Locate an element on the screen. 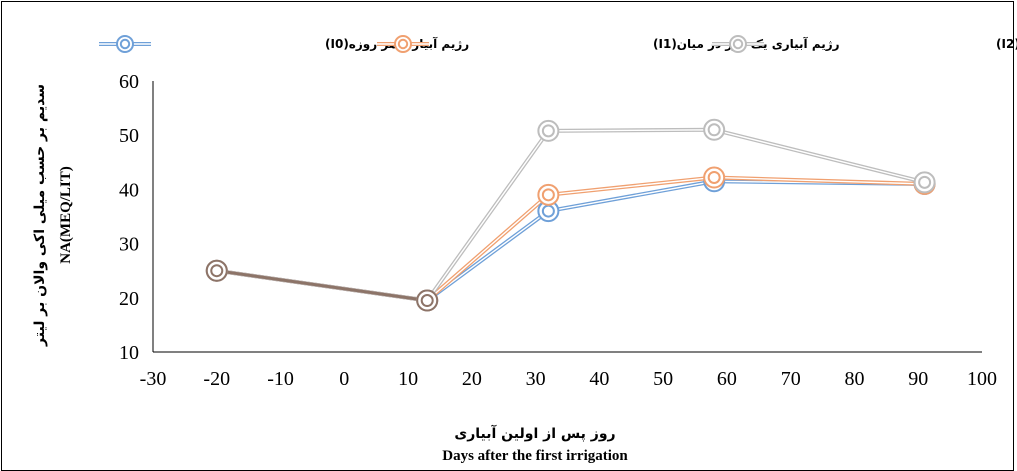  y-tick-label: 40 is located at coordinates (129, 190).